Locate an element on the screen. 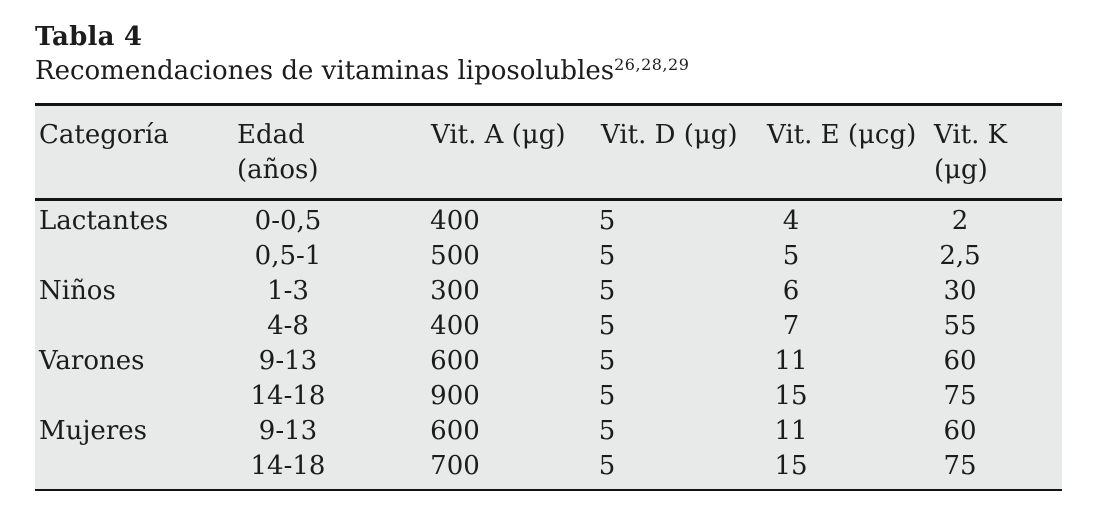 The image size is (1095, 512). header-vit-a: Vit. A (μg) is located at coordinates (512, 152).